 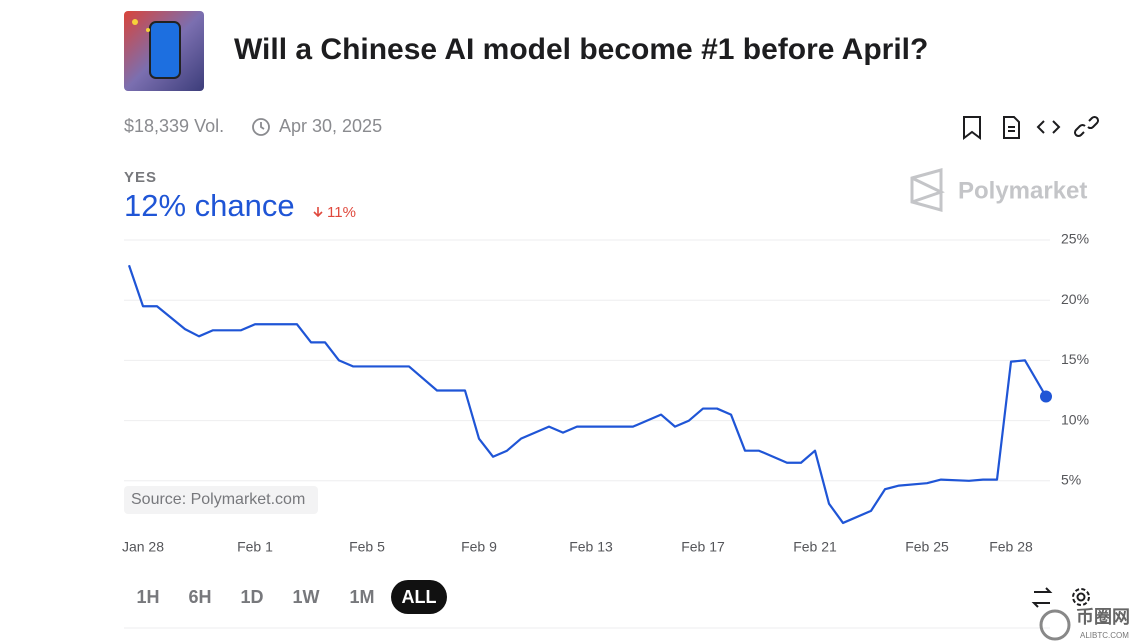 I want to click on range-button: 1W, so click(x=306, y=597).